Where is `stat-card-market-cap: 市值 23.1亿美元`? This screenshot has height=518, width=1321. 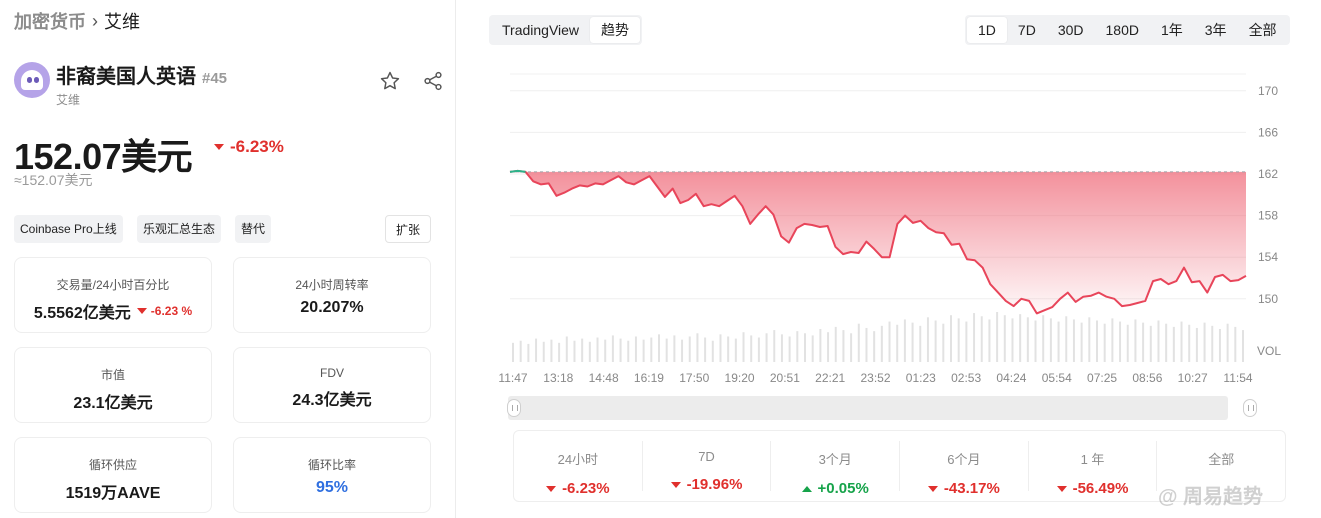 stat-card-market-cap: 市值 23.1亿美元 is located at coordinates (113, 385).